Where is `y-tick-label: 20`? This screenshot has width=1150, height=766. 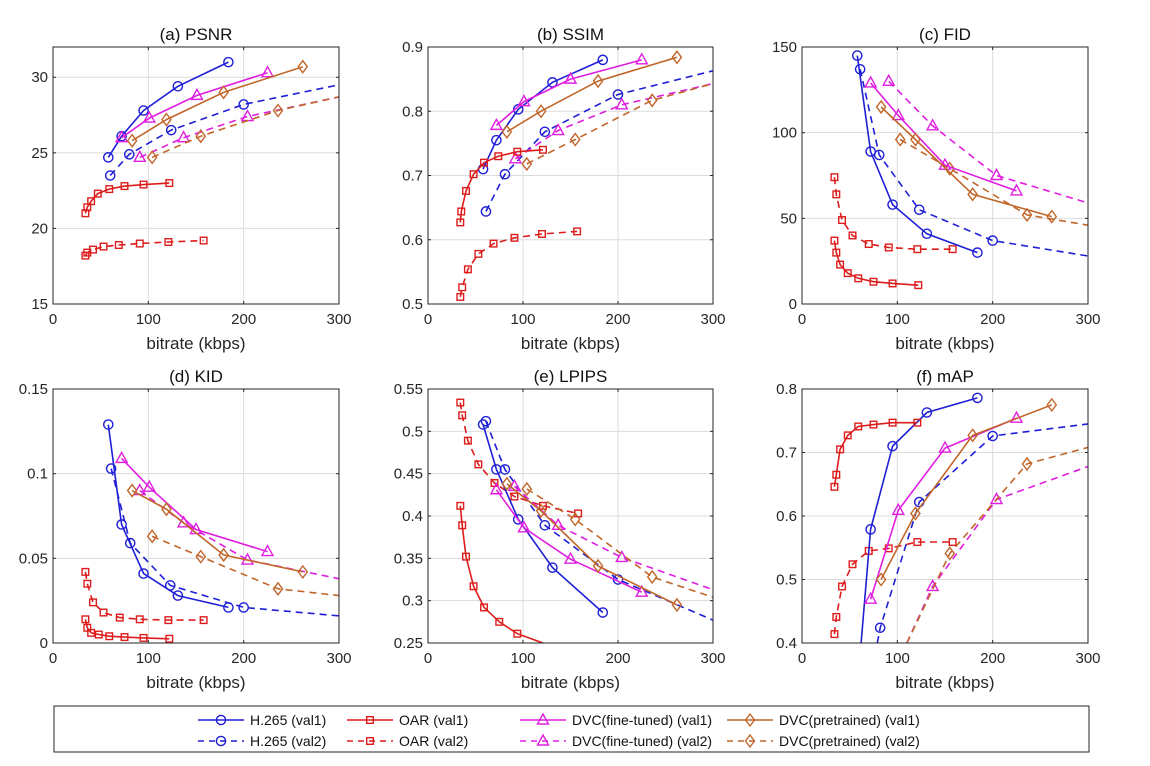 y-tick-label: 20 is located at coordinates (39, 228).